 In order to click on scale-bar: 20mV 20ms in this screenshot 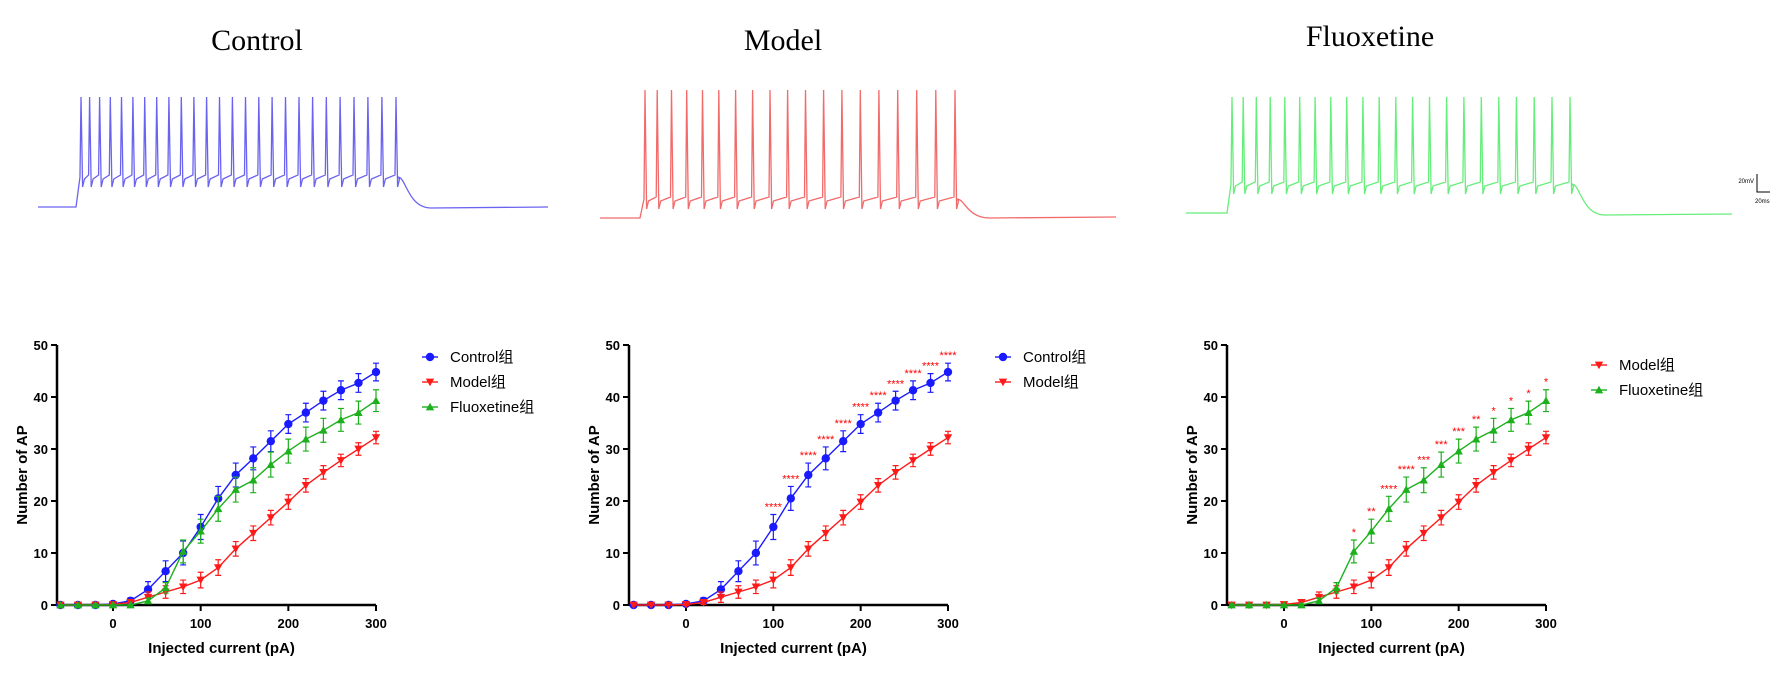, I will do `click(1754, 189)`.